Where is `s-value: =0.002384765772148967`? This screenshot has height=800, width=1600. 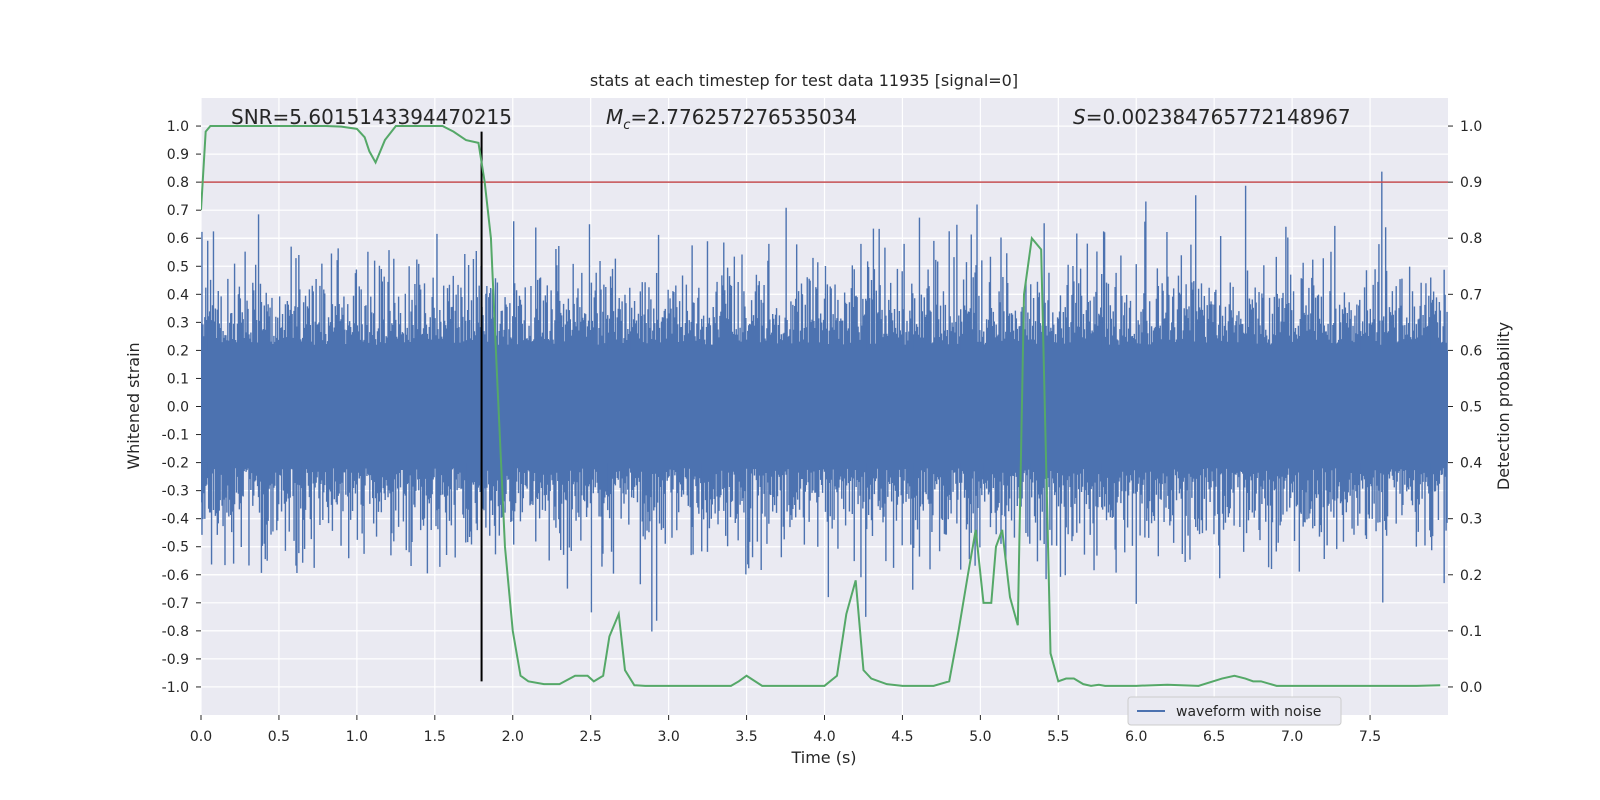
s-value: =0.002384765772148967 is located at coordinates (1218, 117).